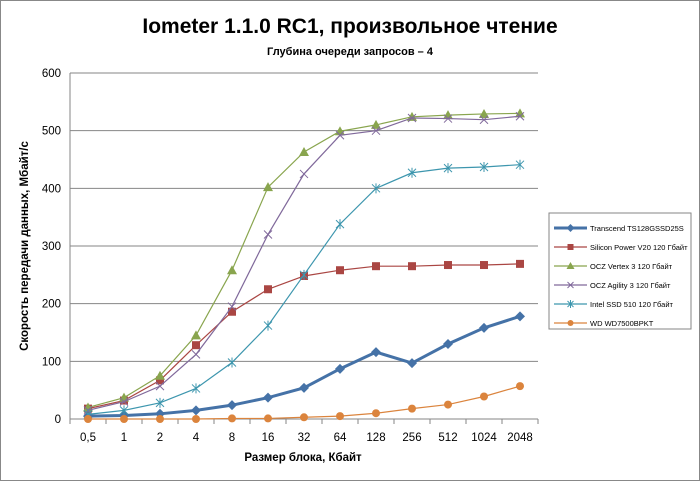 Image resolution: width=700 pixels, height=481 pixels. I want to click on x-tick-label: 0,5, so click(88, 438).